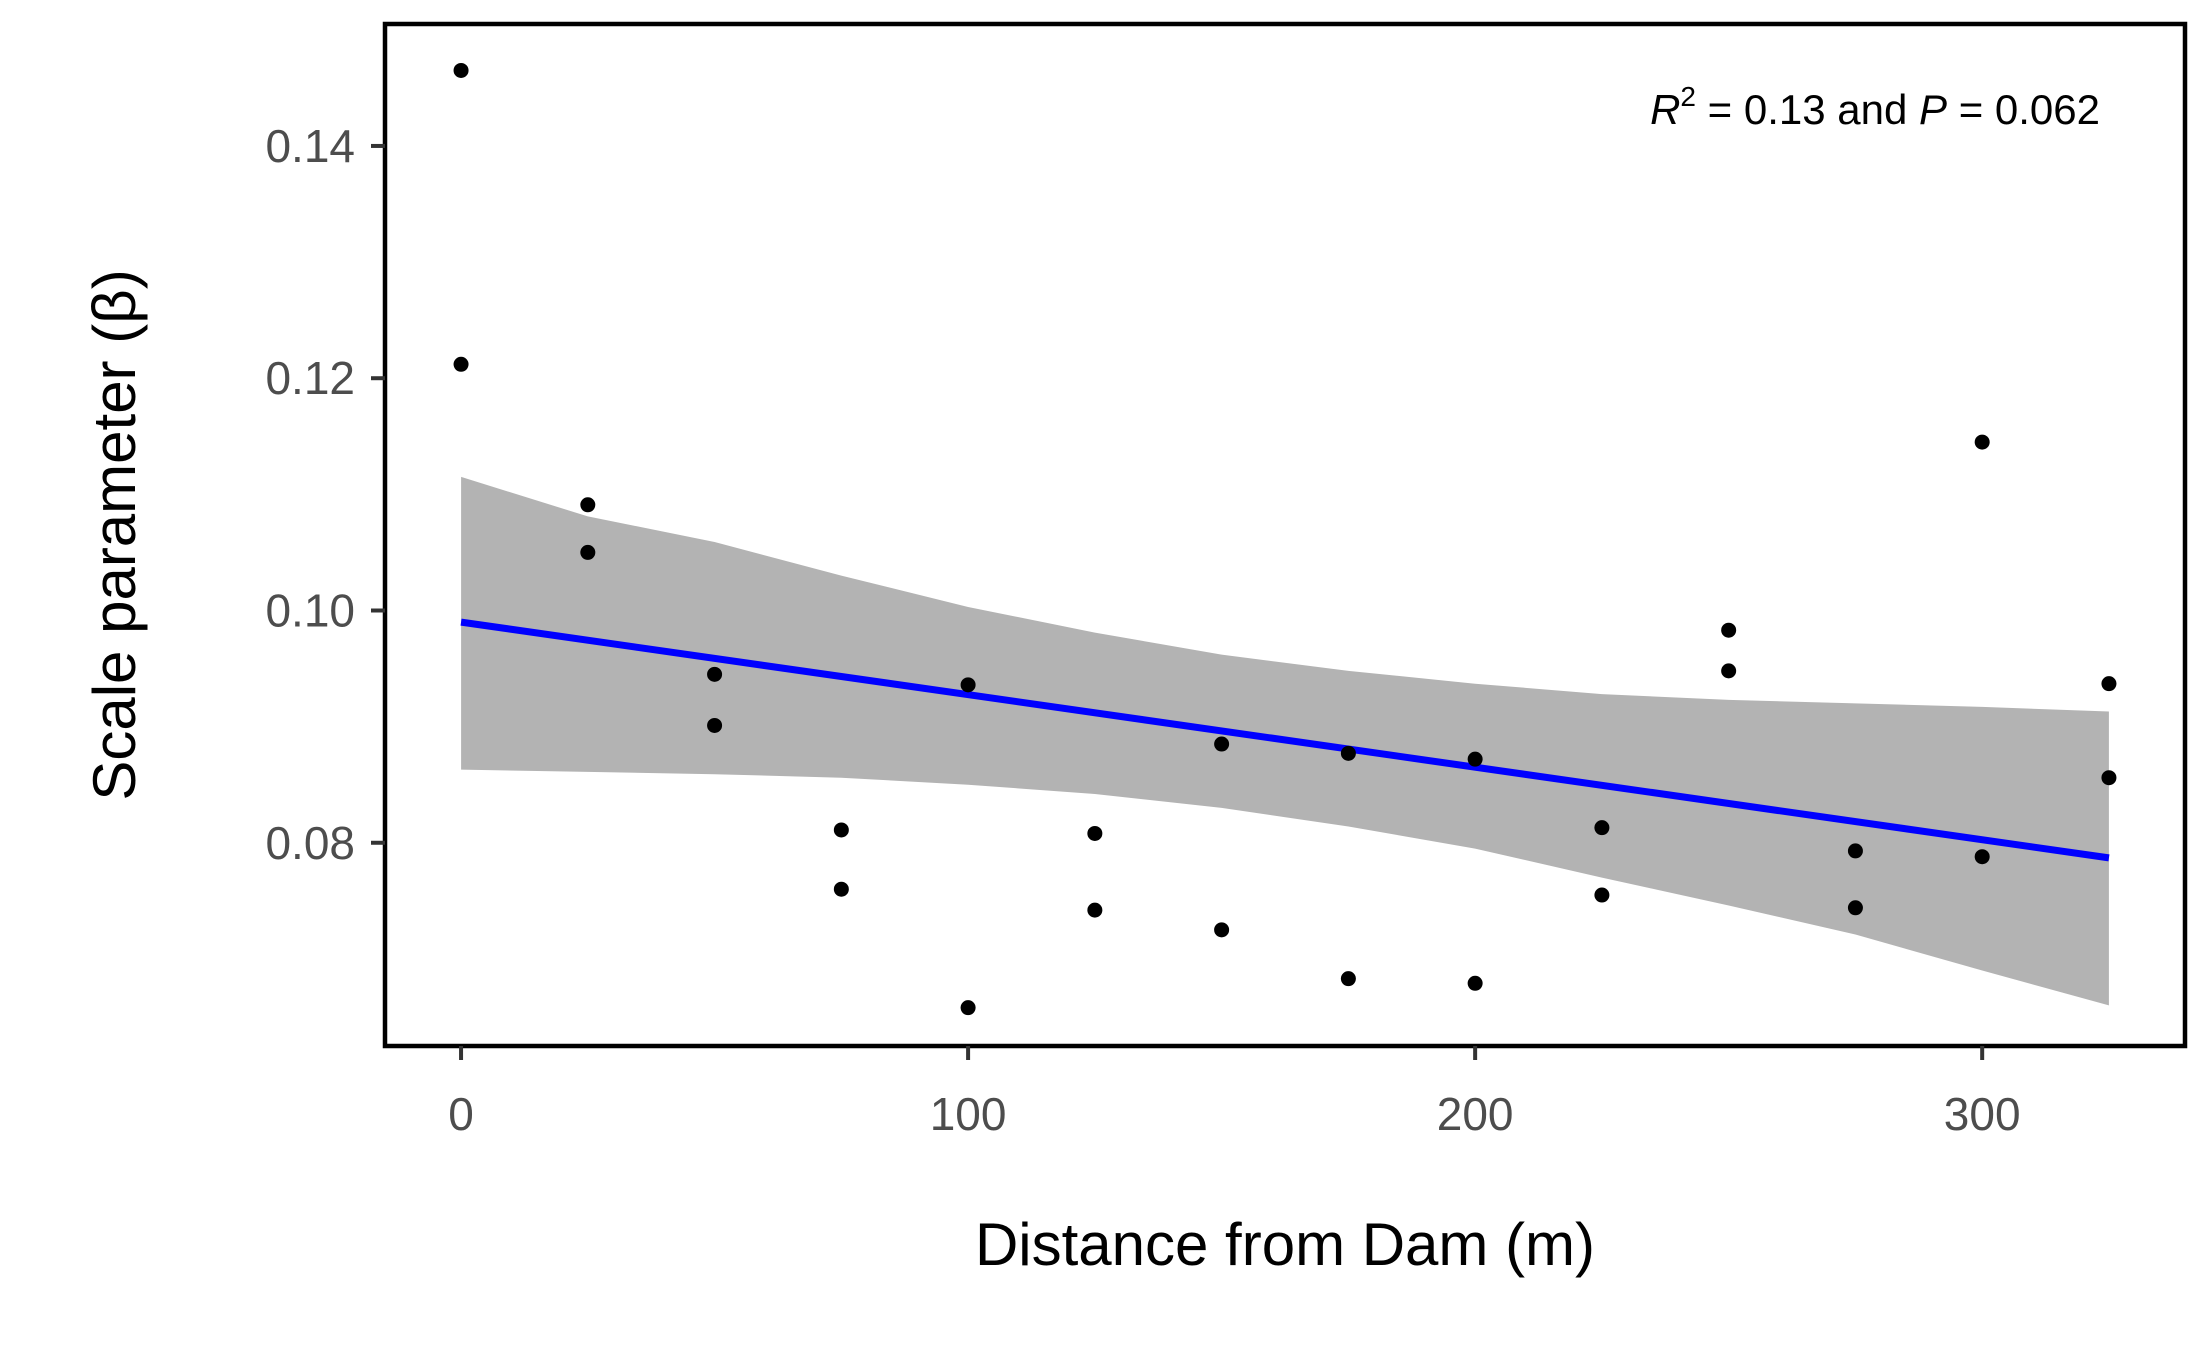  What do you see at coordinates (310, 843) in the screenshot?
I see `y-tick-label: 0.08` at bounding box center [310, 843].